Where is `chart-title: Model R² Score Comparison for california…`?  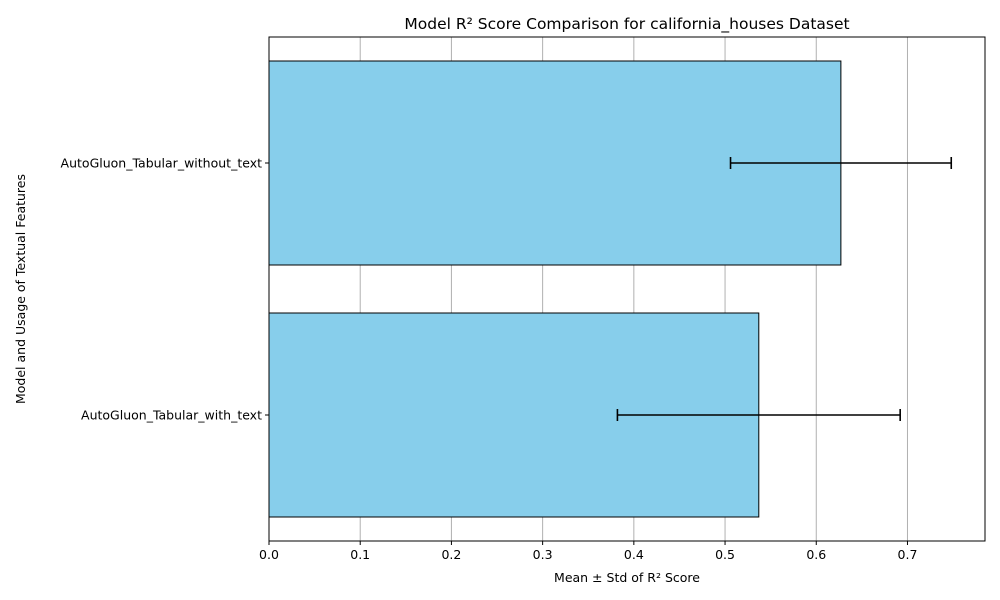
chart-title: Model R² Score Comparison for california… is located at coordinates (626, 24).